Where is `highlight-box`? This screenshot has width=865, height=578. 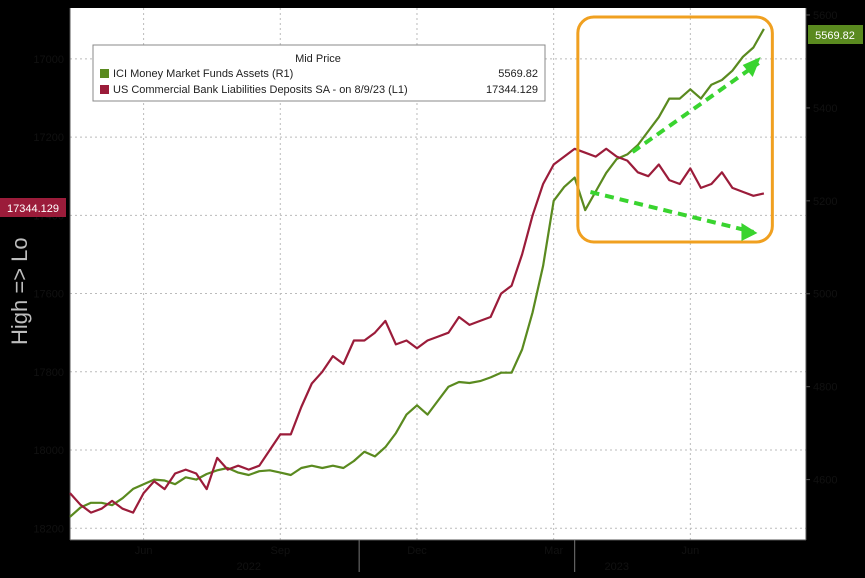
highlight-box is located at coordinates (675, 129).